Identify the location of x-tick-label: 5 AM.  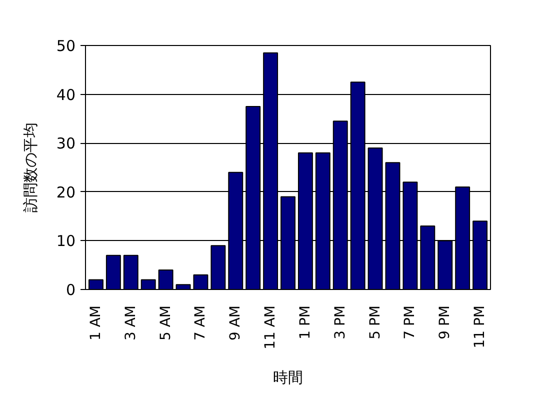
(166, 323).